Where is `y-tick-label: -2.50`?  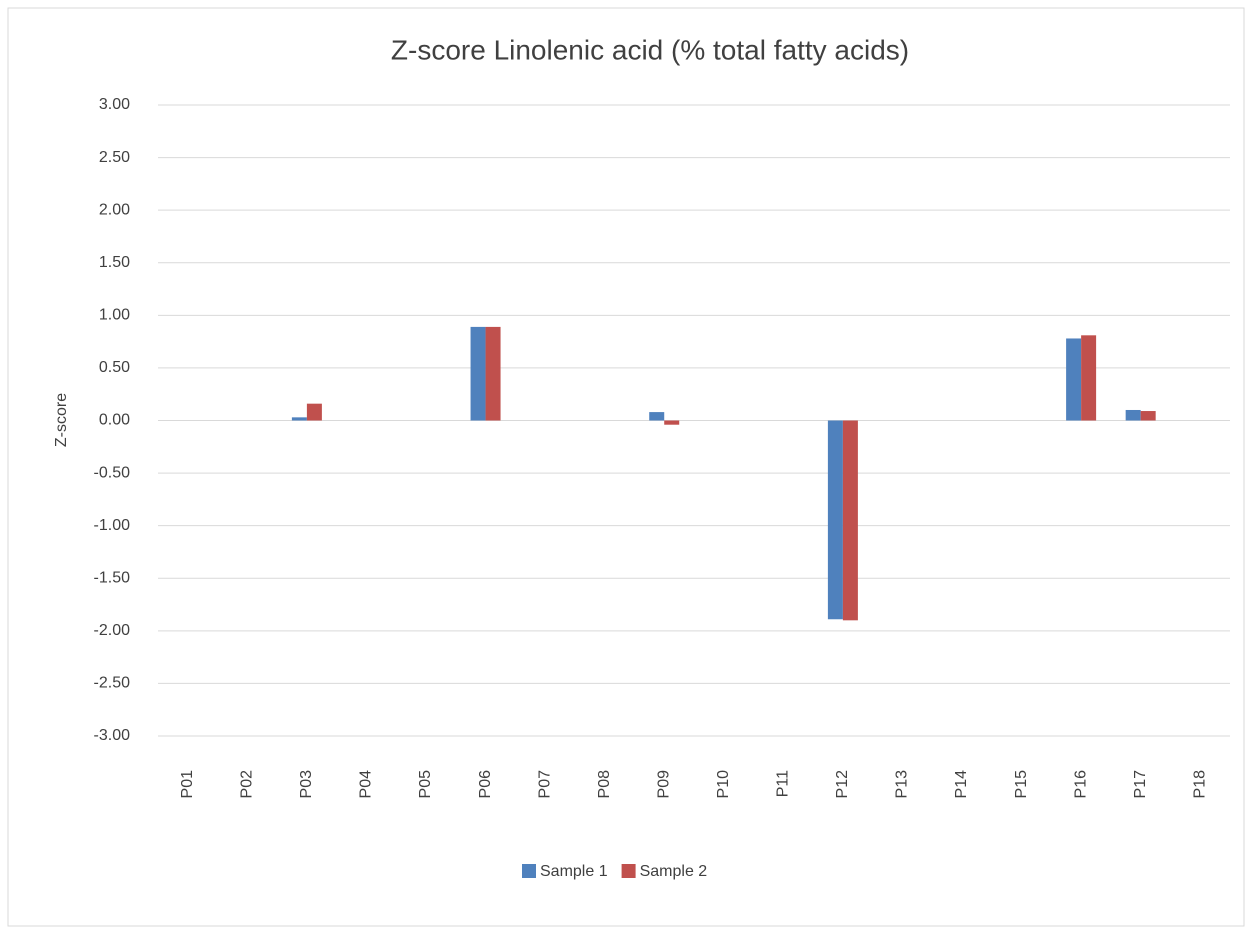 y-tick-label: -2.50 is located at coordinates (112, 683).